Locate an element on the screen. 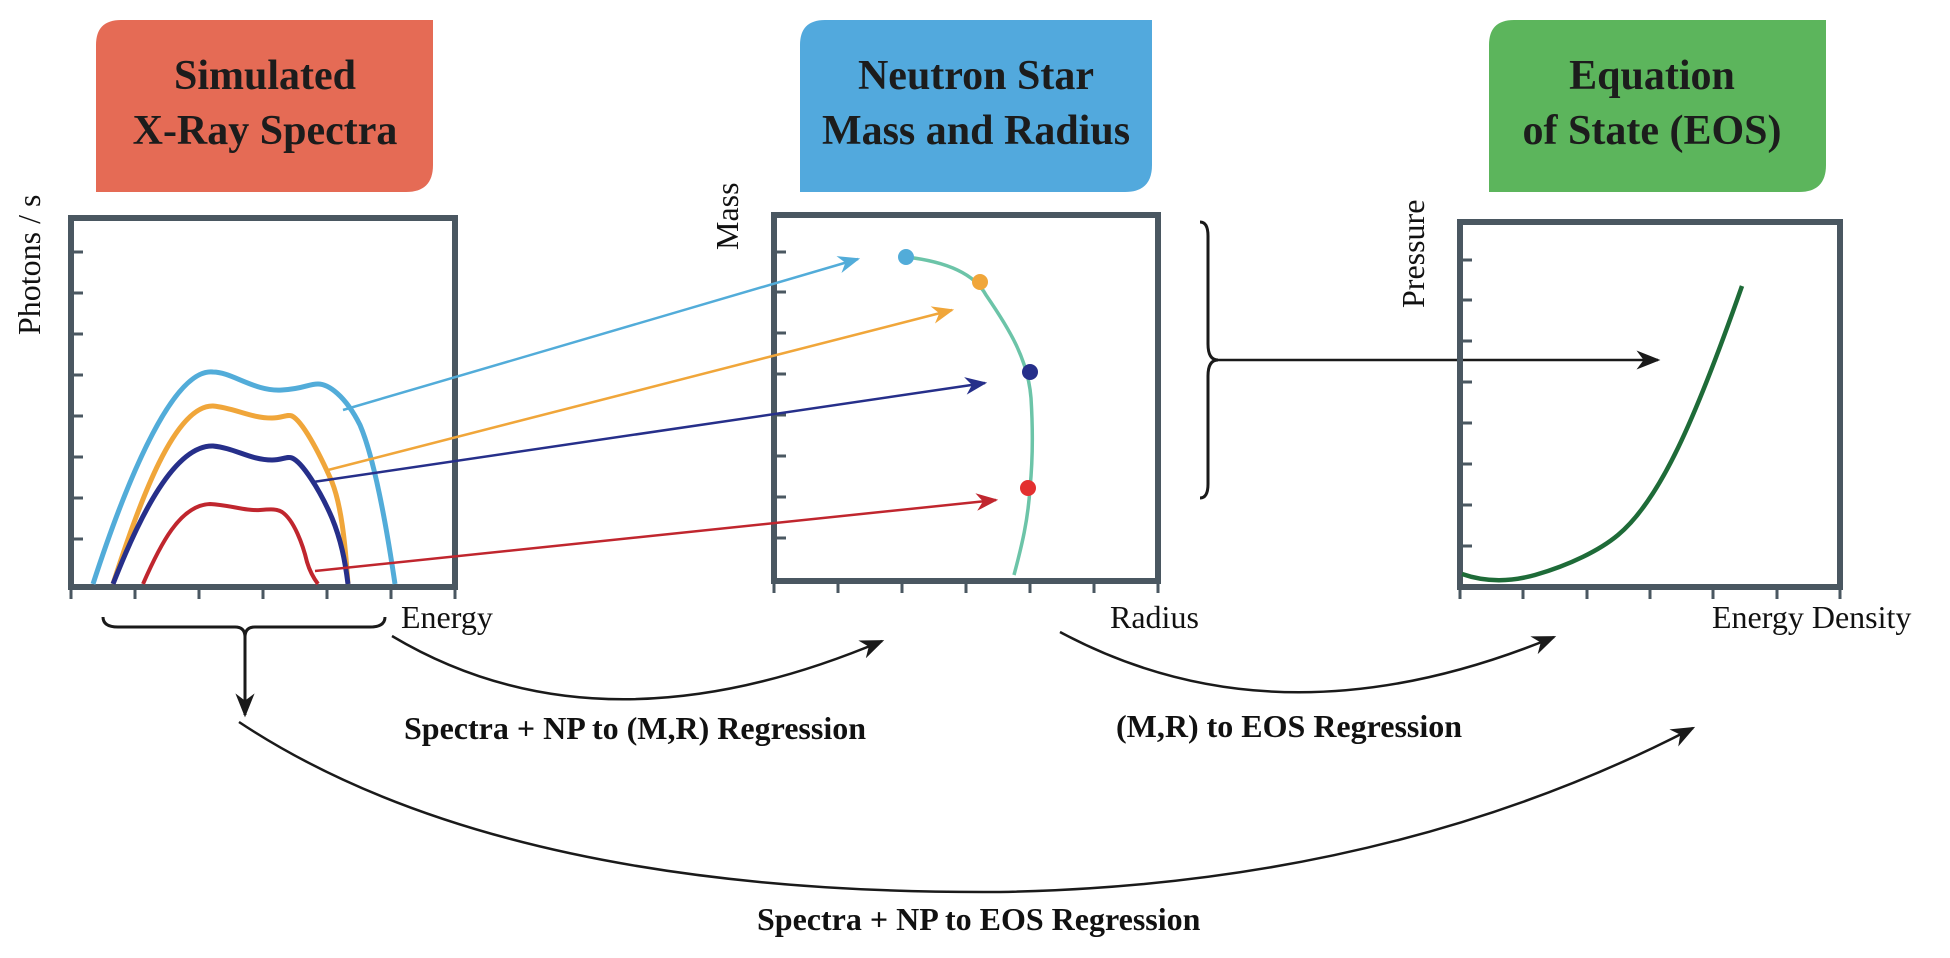 The height and width of the screenshot is (958, 1950). mass-radius-point-light-blue is located at coordinates (906, 257).